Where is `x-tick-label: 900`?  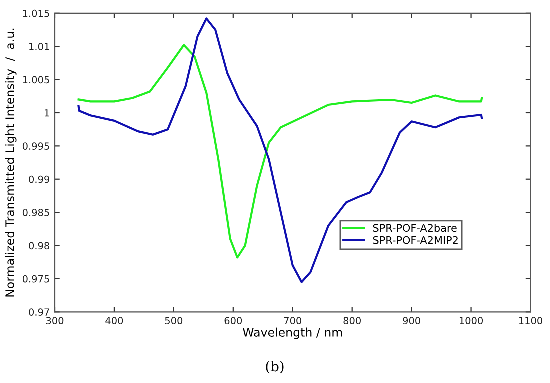
x-tick-label: 900 is located at coordinates (411, 321).